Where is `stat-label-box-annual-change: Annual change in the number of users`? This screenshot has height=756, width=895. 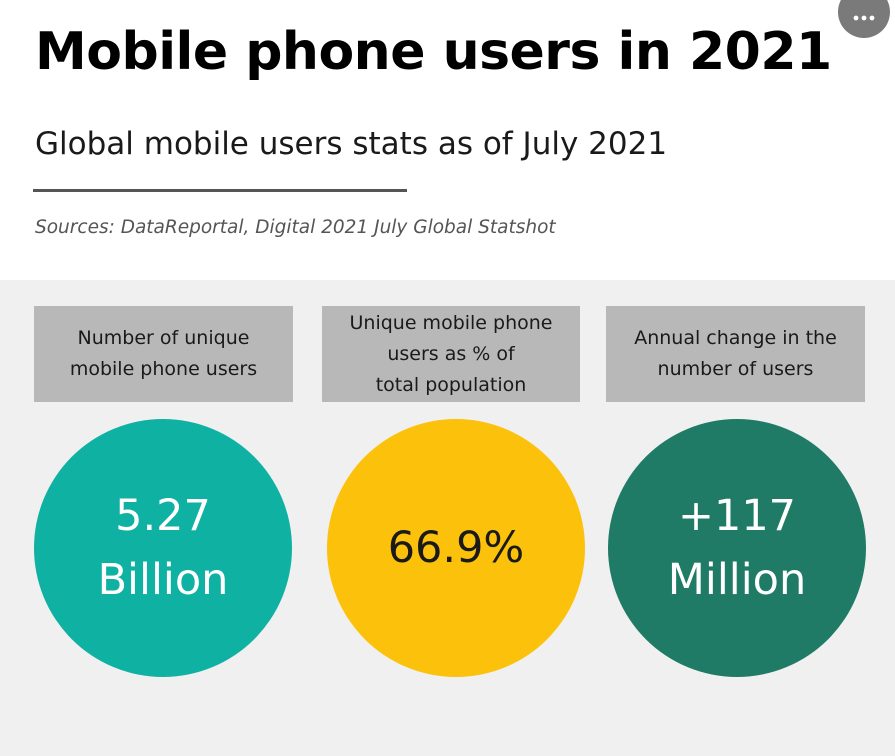 stat-label-box-annual-change: Annual change in the number of users is located at coordinates (735, 354).